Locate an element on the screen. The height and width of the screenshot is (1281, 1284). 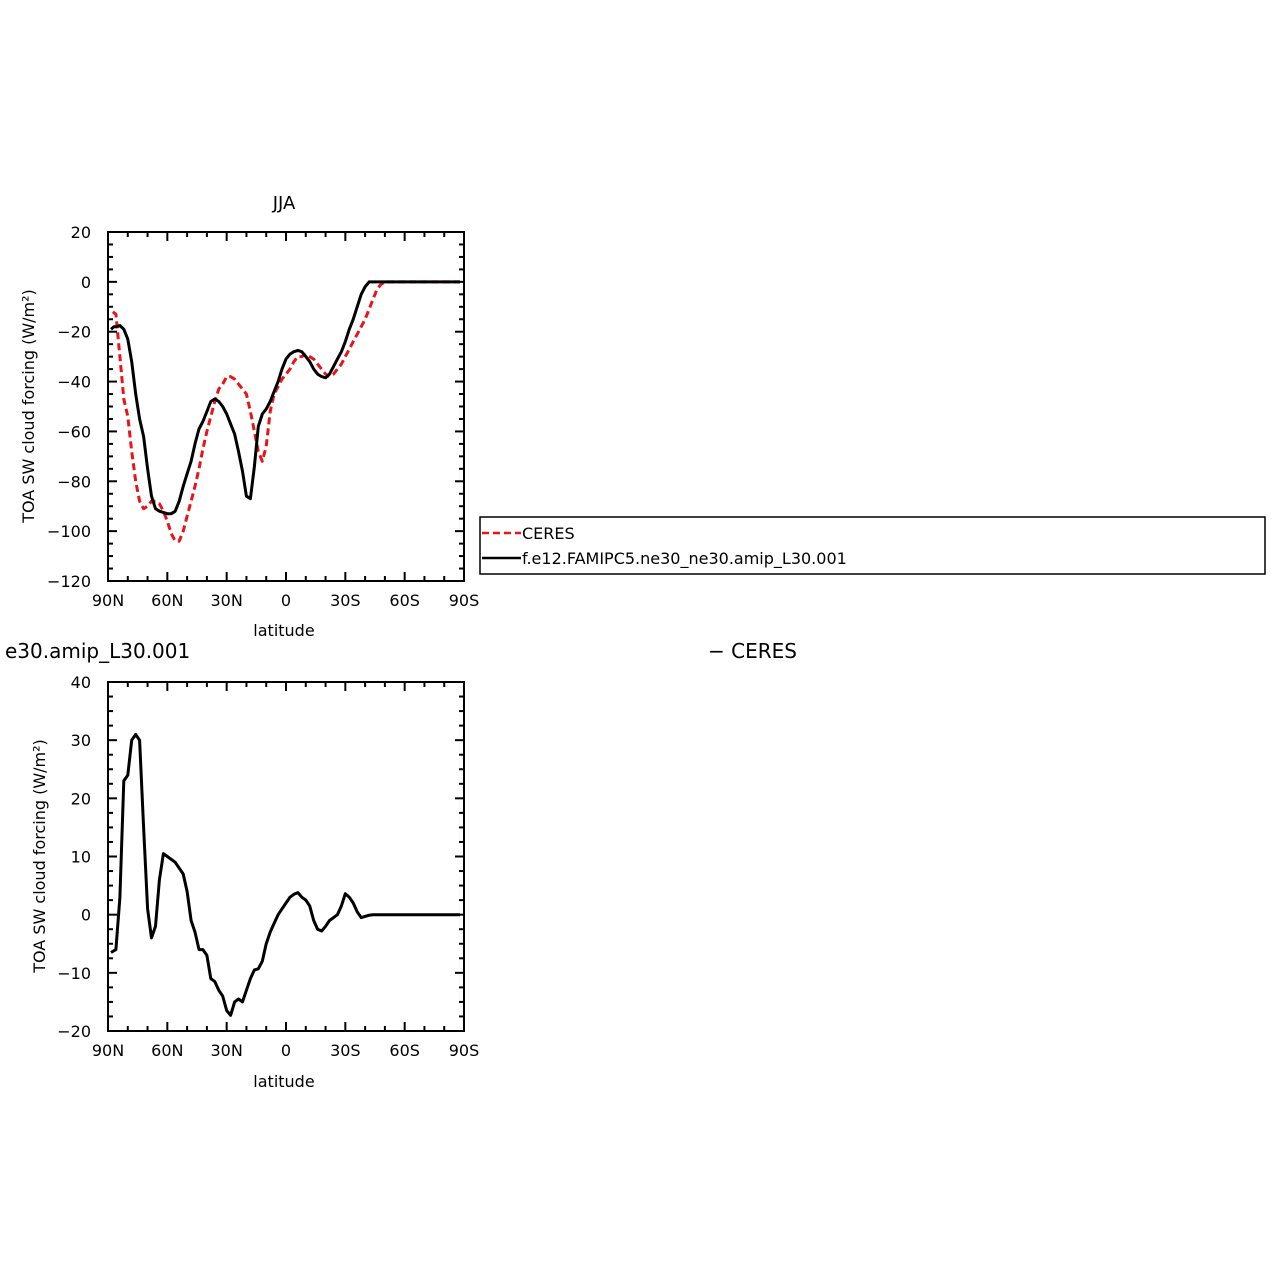
bottom-chart-x-tick-label: 60S is located at coordinates (404, 1050).